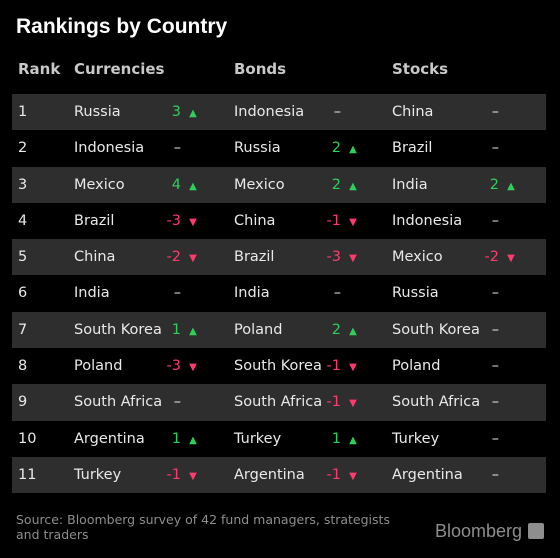 The width and height of the screenshot is (560, 558). What do you see at coordinates (118, 329) in the screenshot?
I see `currencies-country: South Korea` at bounding box center [118, 329].